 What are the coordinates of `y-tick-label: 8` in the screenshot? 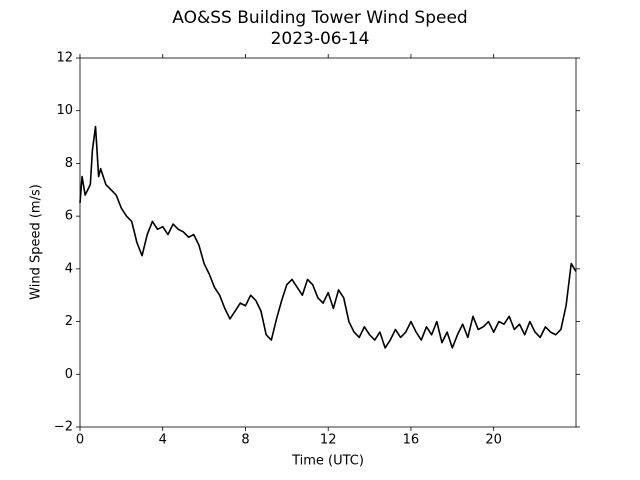 It's located at (69, 163).